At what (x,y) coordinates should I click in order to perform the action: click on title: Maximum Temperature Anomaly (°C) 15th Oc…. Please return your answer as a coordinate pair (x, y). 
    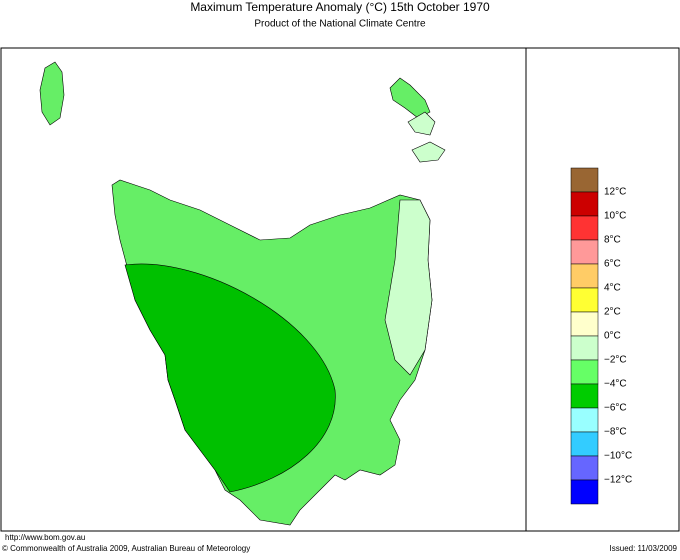
    Looking at the image, I should click on (340, 7).